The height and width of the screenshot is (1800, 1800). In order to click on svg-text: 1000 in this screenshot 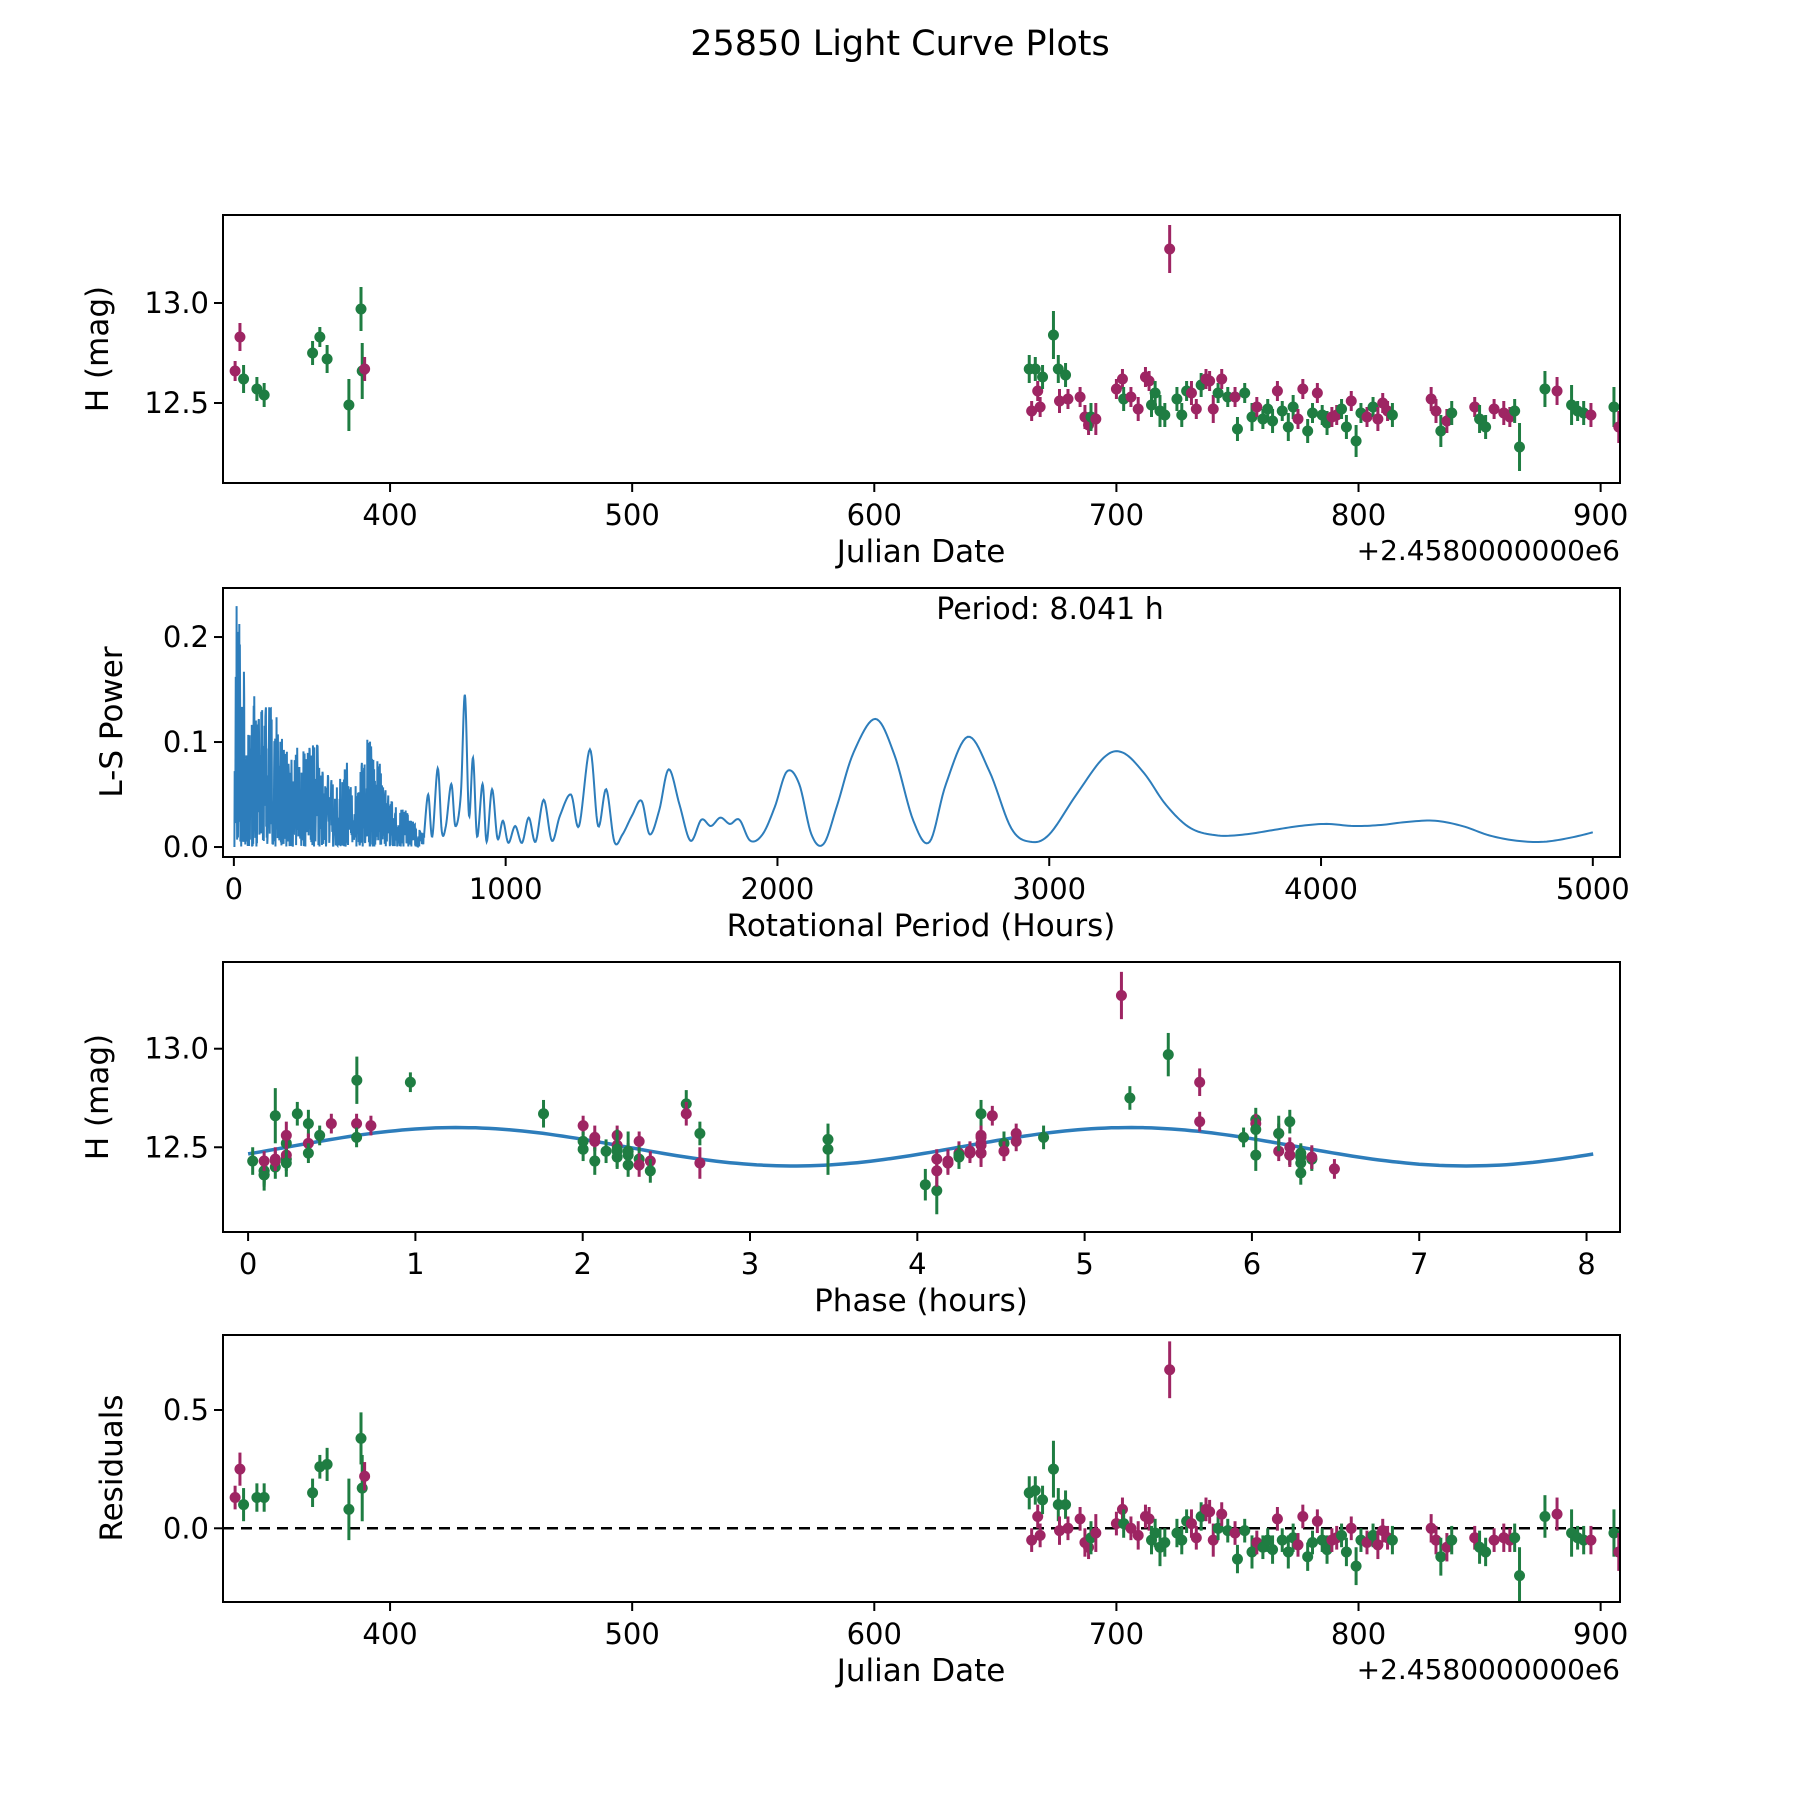, I will do `click(506, 889)`.